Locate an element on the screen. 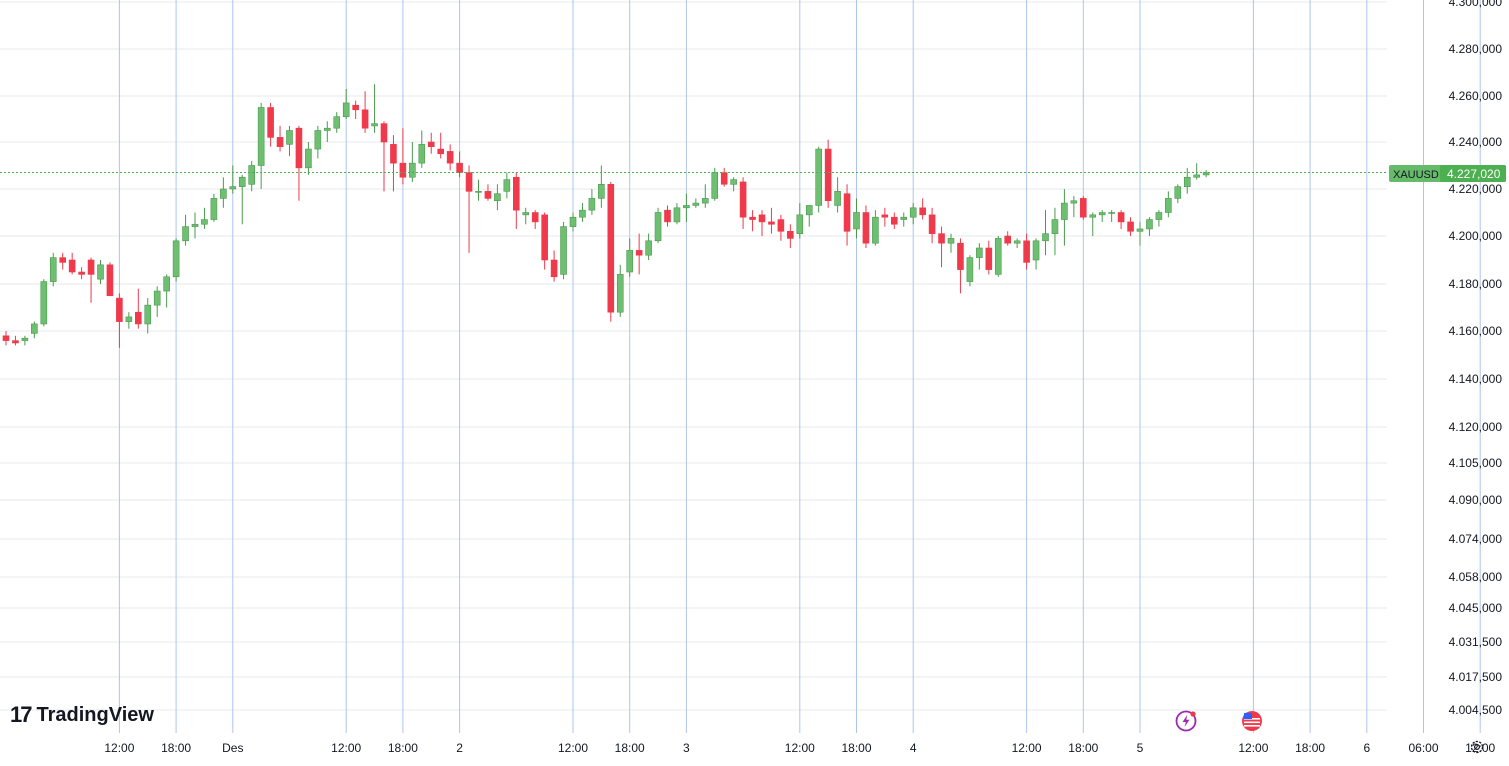 This screenshot has height=766, width=1509. y-tick-label: 4.180,000 is located at coordinates (1476, 284).